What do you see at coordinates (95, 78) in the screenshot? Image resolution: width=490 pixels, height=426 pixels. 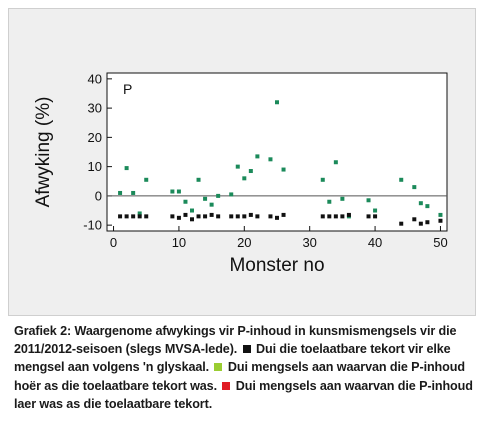 I see `y-tick-label: 40` at bounding box center [95, 78].